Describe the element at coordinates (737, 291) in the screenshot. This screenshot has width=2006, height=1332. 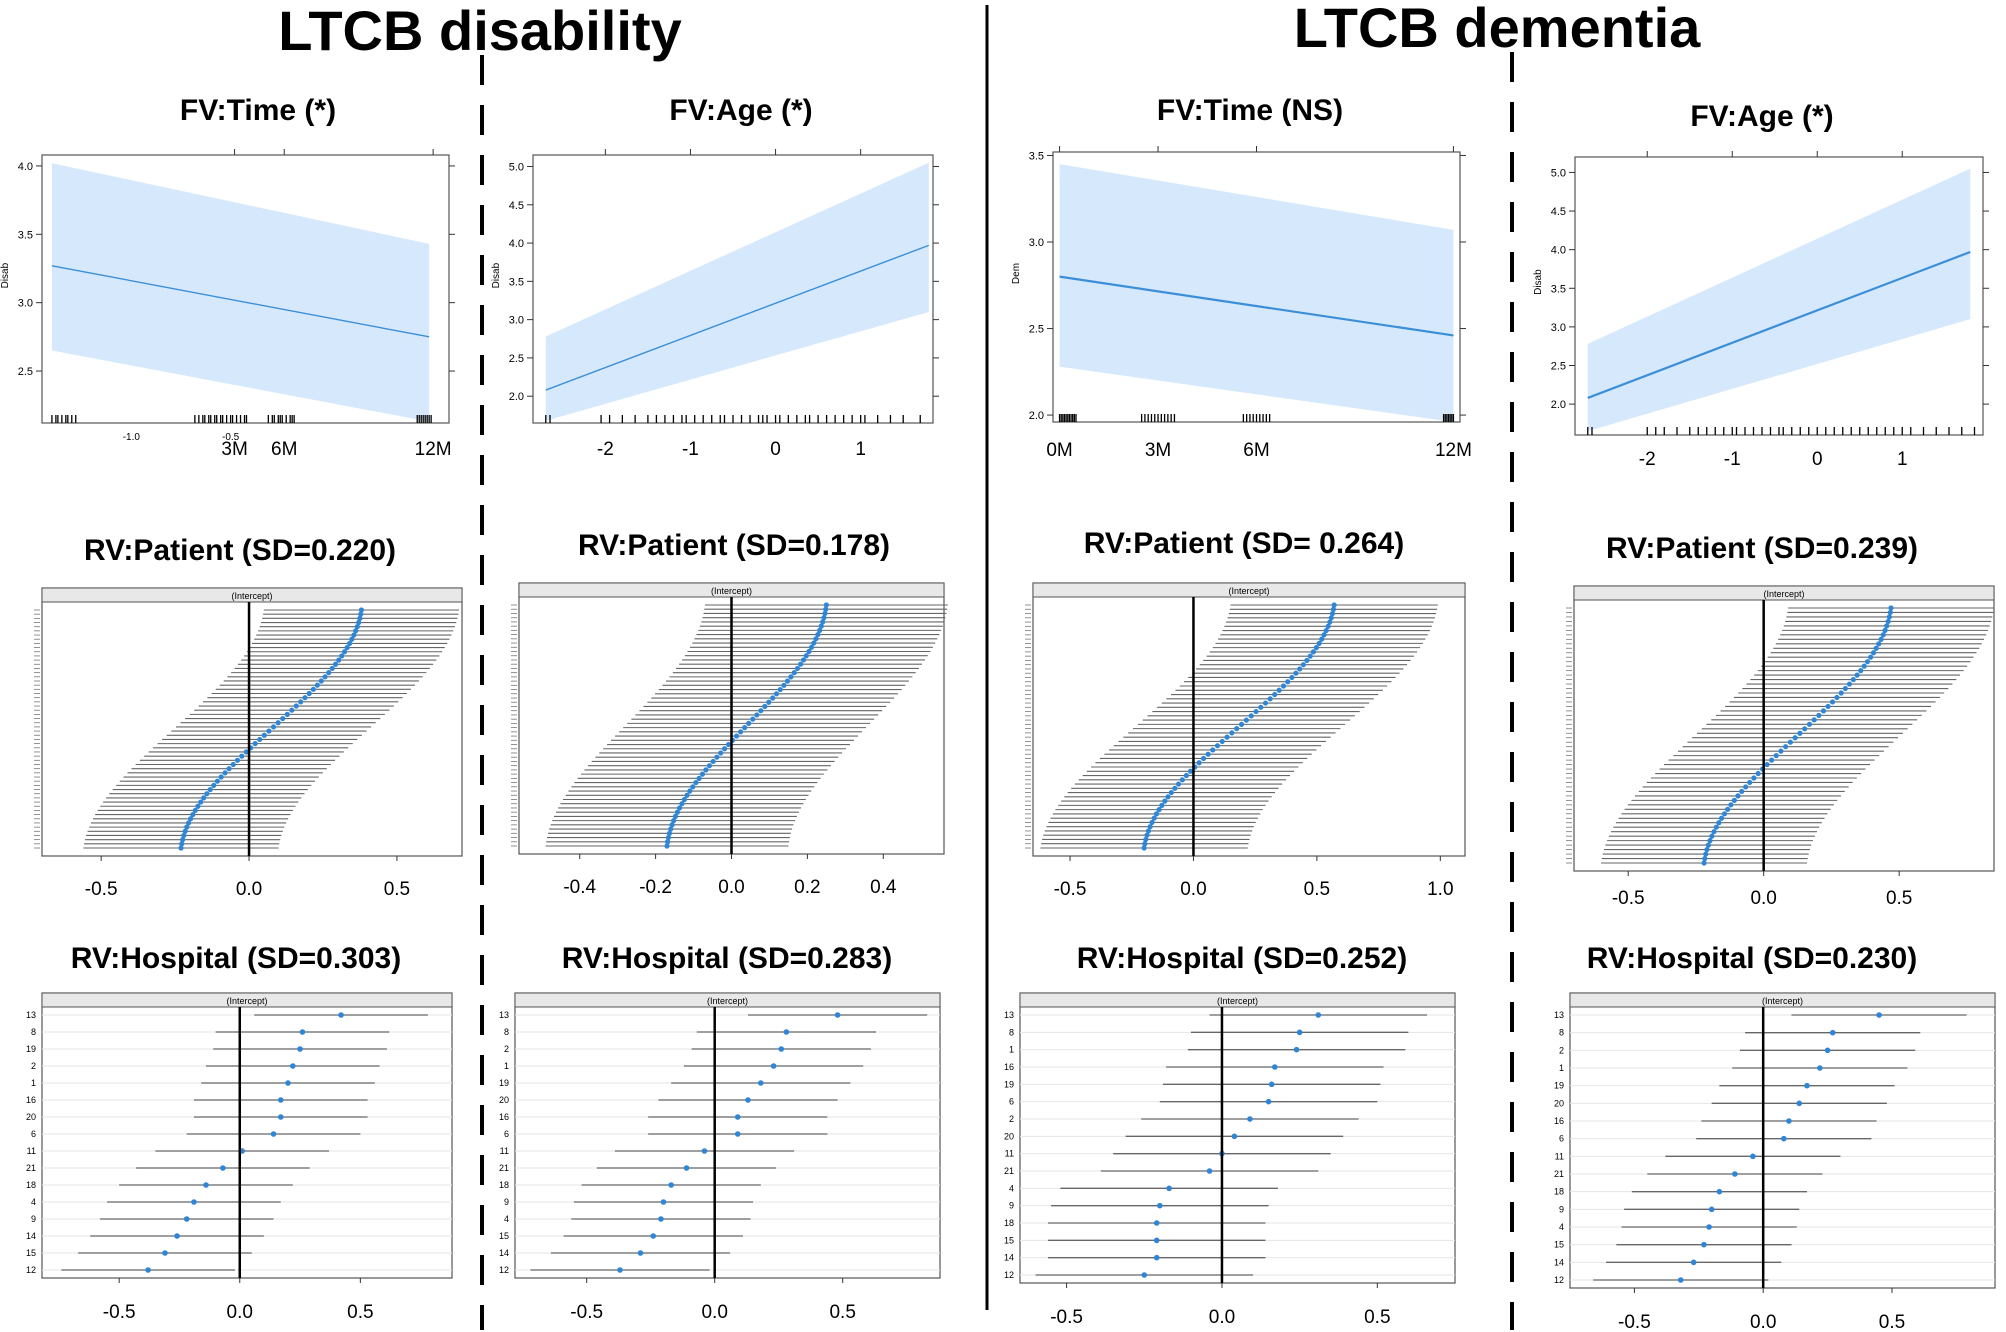
I see `confidence-band` at that location.